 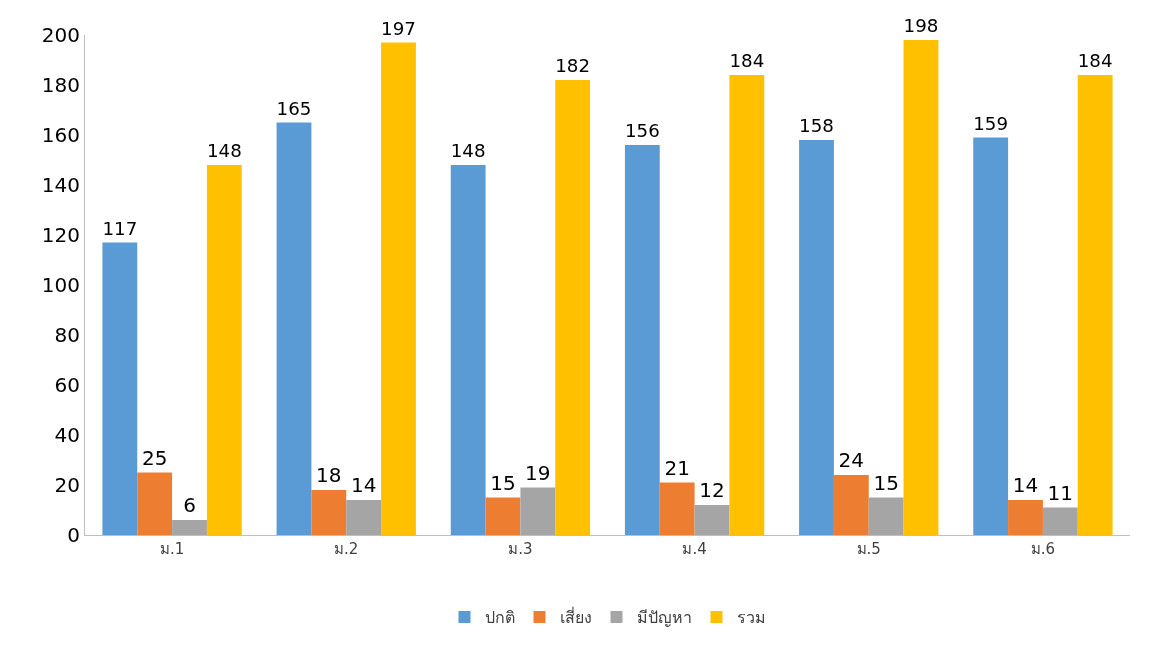 I want to click on y-tick-label: 20, so click(x=67, y=485).